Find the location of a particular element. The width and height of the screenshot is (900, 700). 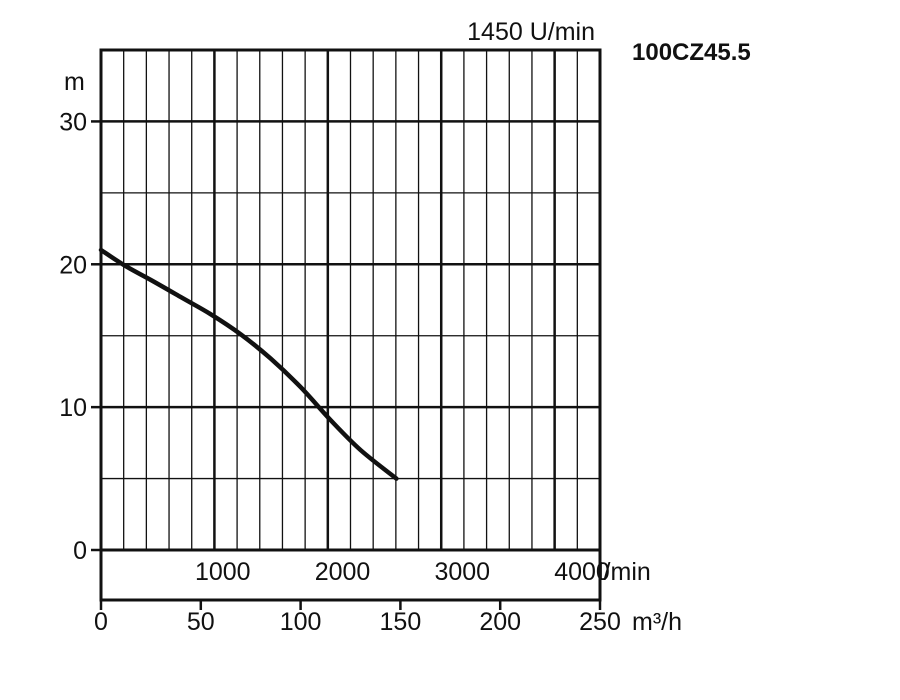

x2-tick-label: 1000 is located at coordinates (223, 572).